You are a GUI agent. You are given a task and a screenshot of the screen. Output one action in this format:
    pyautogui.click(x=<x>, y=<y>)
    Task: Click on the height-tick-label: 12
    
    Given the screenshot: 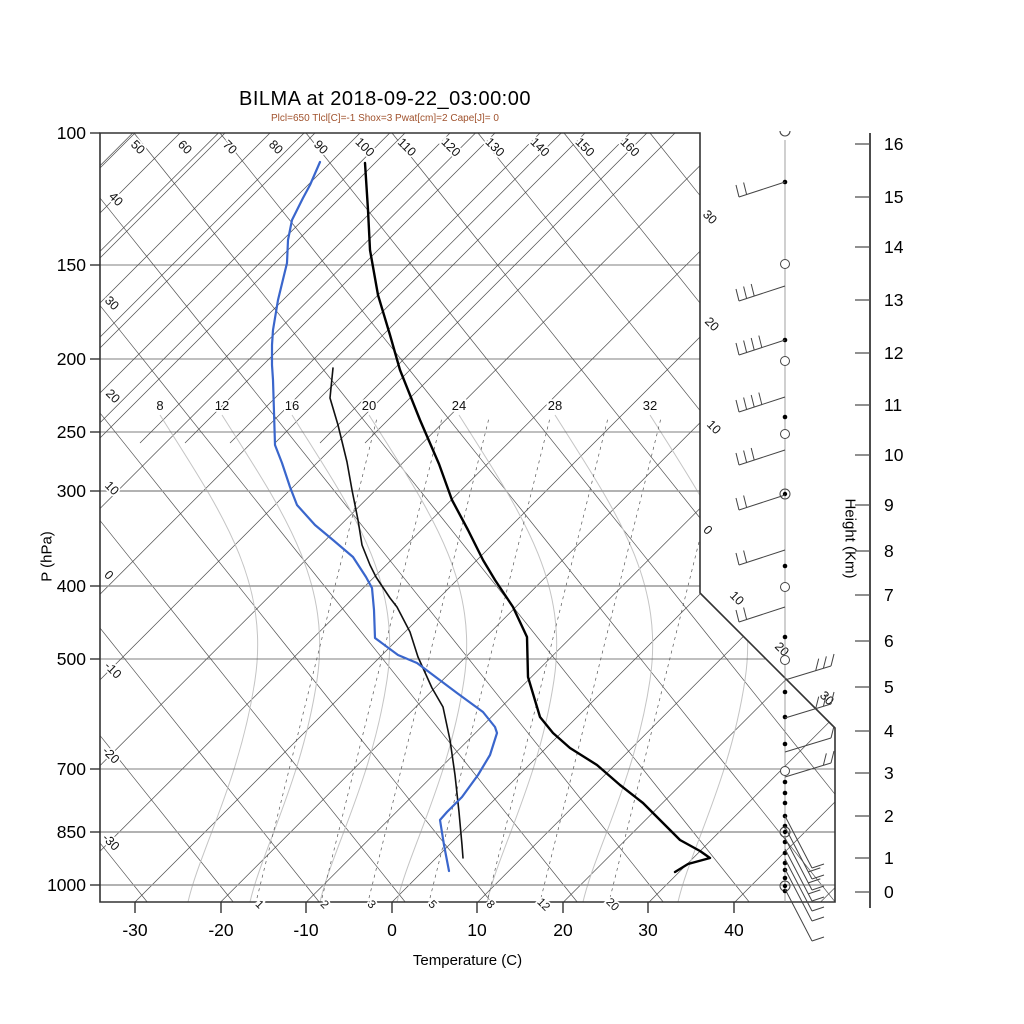 What is the action you would take?
    pyautogui.click(x=893, y=353)
    